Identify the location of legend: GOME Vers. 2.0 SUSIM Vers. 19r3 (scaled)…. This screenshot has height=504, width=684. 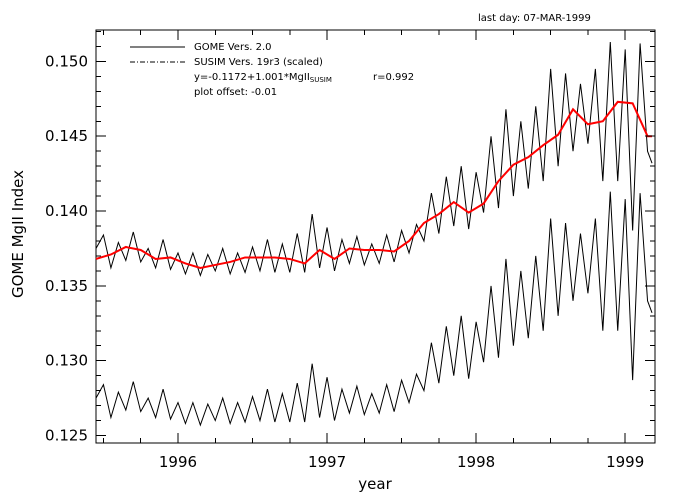
(272, 70).